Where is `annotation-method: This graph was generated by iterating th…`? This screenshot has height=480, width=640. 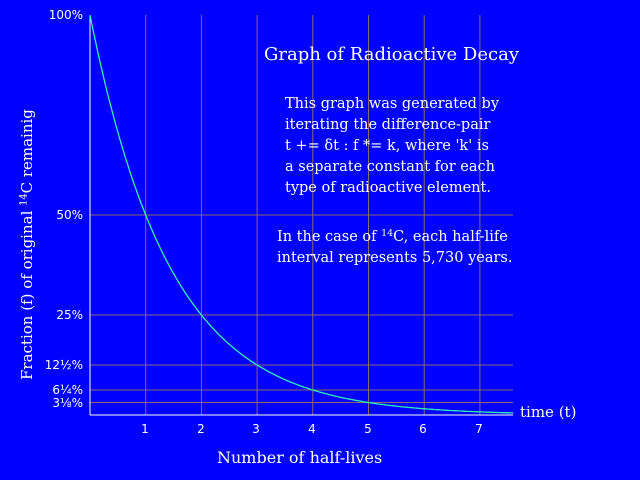
annotation-method: This graph was generated by iterating th… is located at coordinates (392, 146).